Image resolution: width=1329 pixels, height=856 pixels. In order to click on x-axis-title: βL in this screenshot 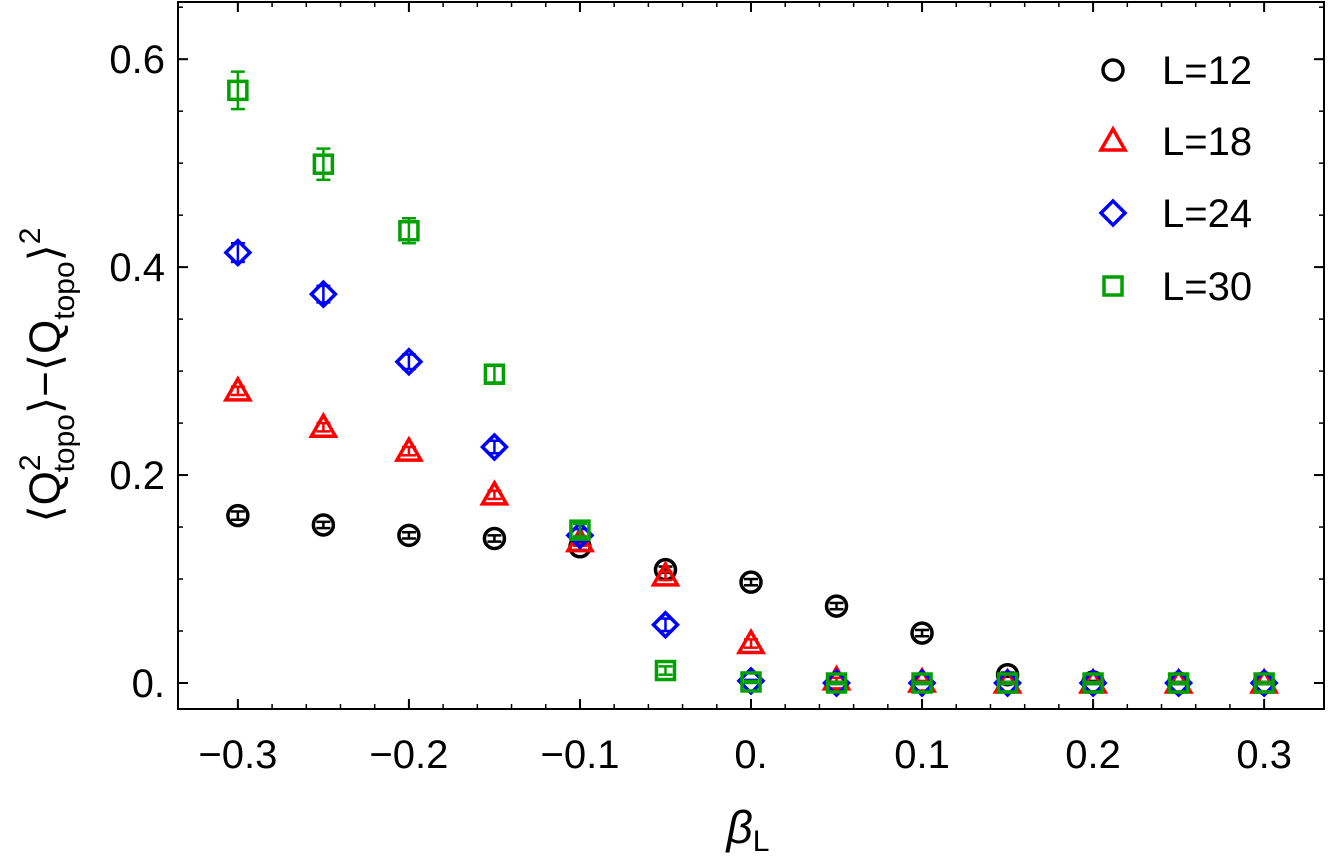, I will do `click(747, 828)`.